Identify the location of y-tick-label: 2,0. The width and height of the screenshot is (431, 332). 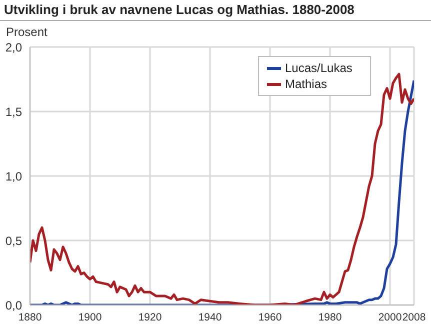
(13, 47).